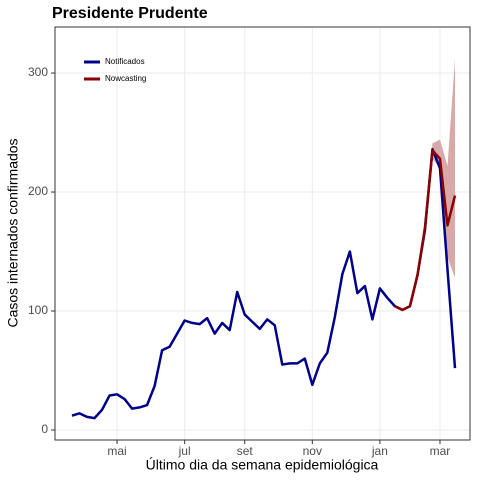 Image resolution: width=480 pixels, height=480 pixels. Describe the element at coordinates (125, 61) in the screenshot. I see `legend-label: Notificados` at that location.